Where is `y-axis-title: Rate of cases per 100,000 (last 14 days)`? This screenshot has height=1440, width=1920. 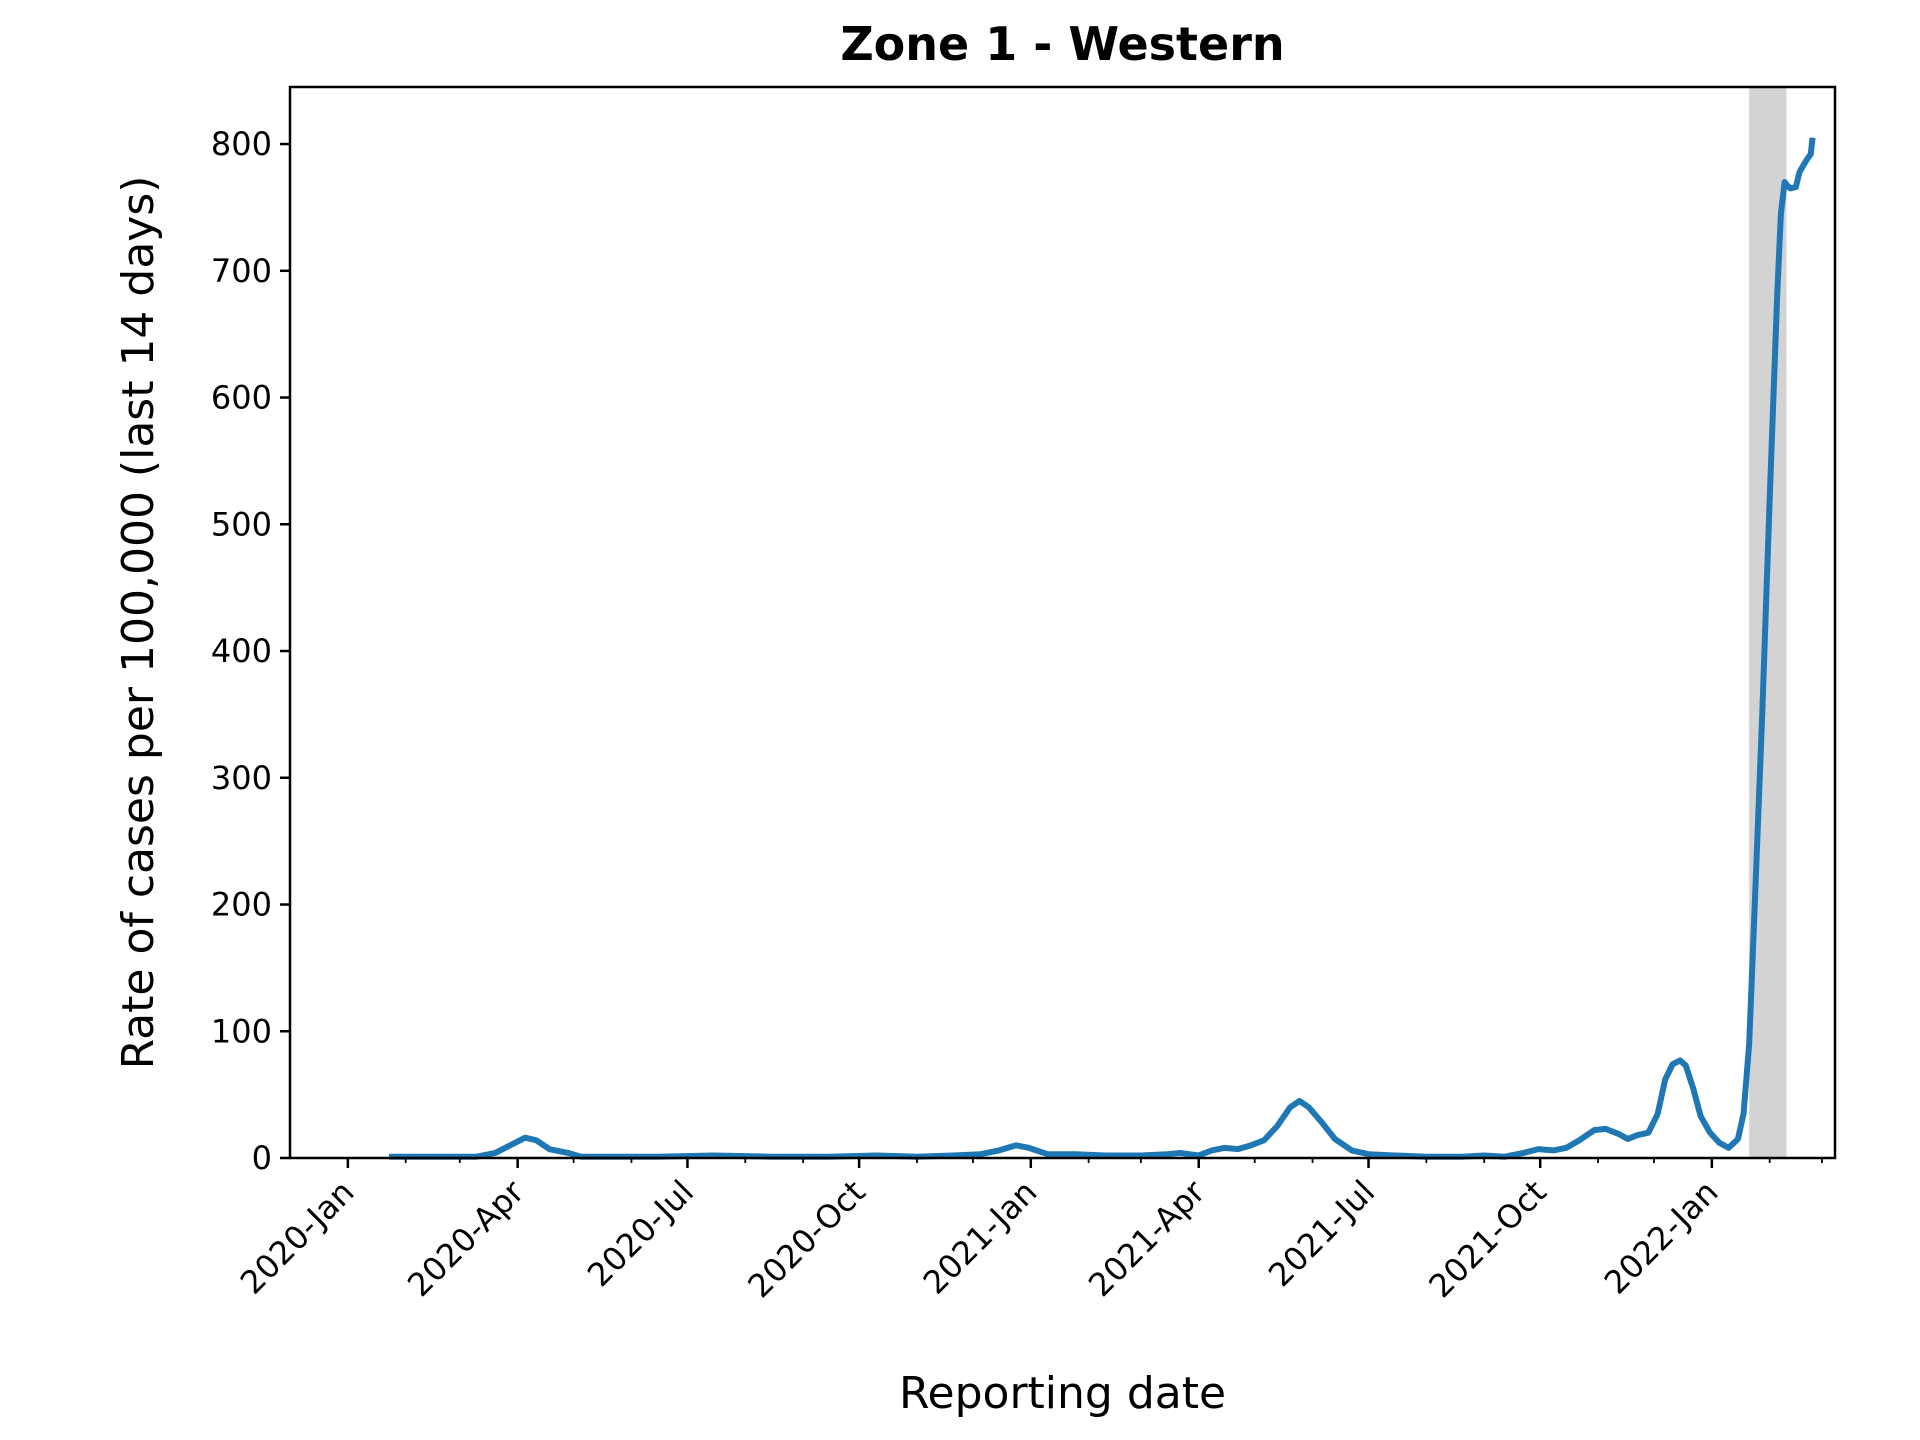
y-axis-title: Rate of cases per 100,000 (last 14 days) is located at coordinates (138, 623).